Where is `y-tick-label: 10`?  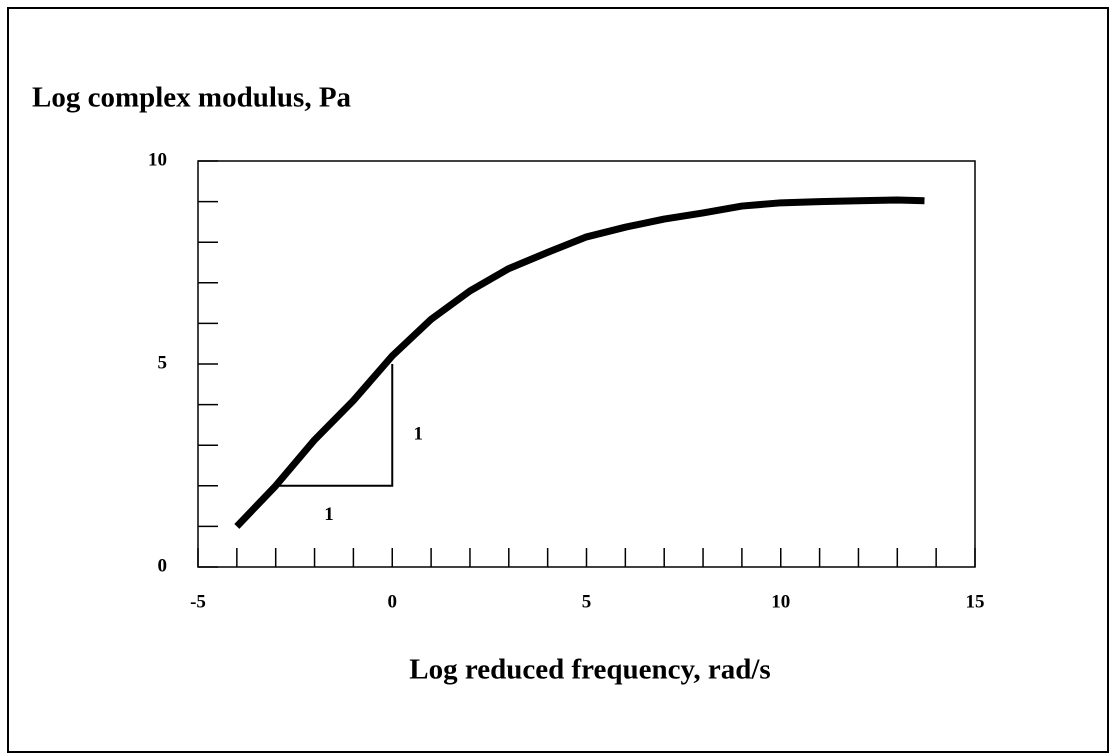 y-tick-label: 10 is located at coordinates (157, 159).